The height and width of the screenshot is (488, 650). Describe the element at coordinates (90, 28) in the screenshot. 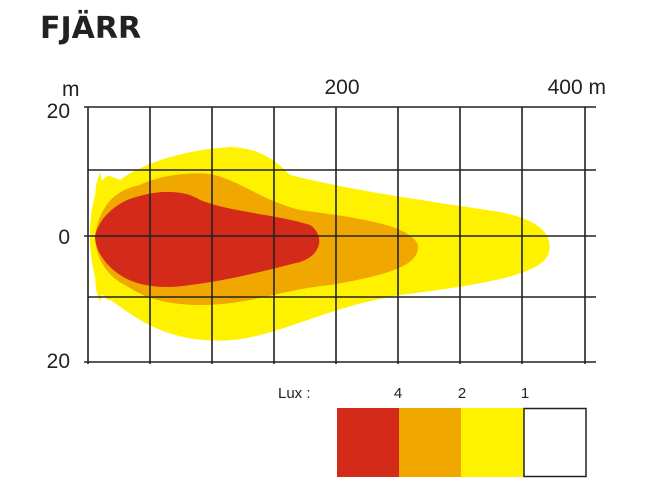

I see `title: FJÄRR` at that location.